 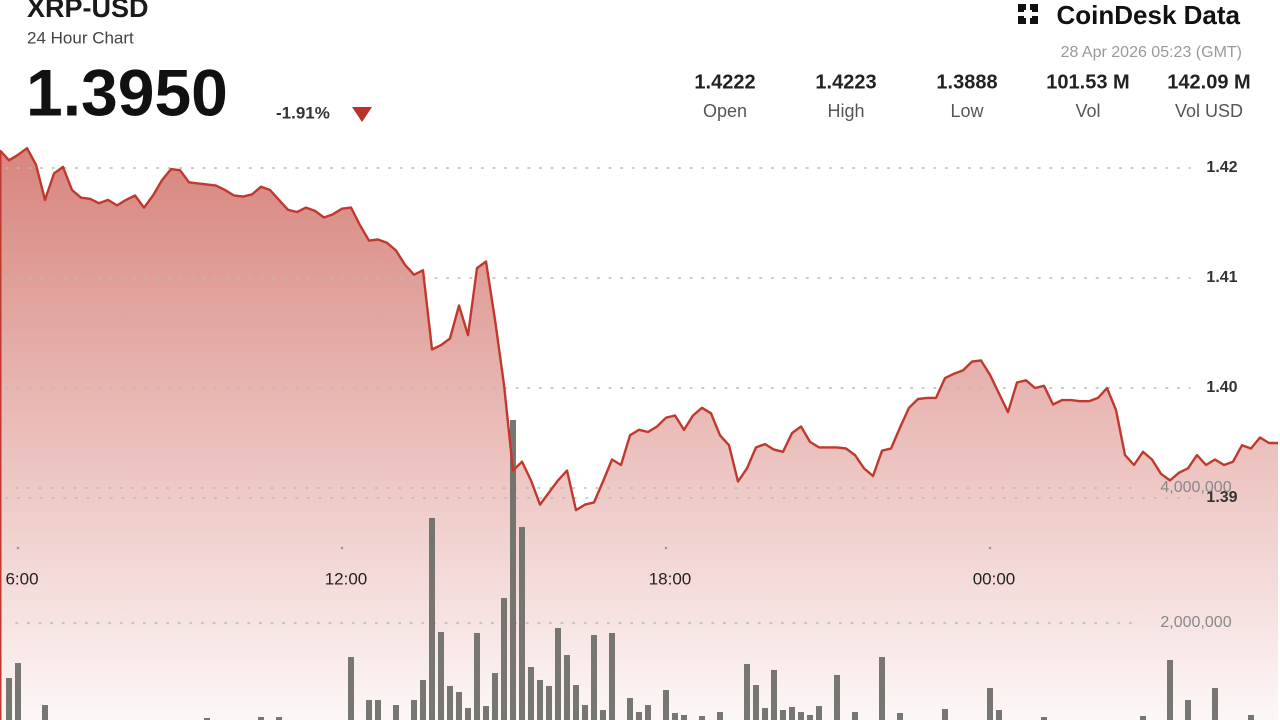 I want to click on stat-label: Vol, so click(x=1087, y=111).